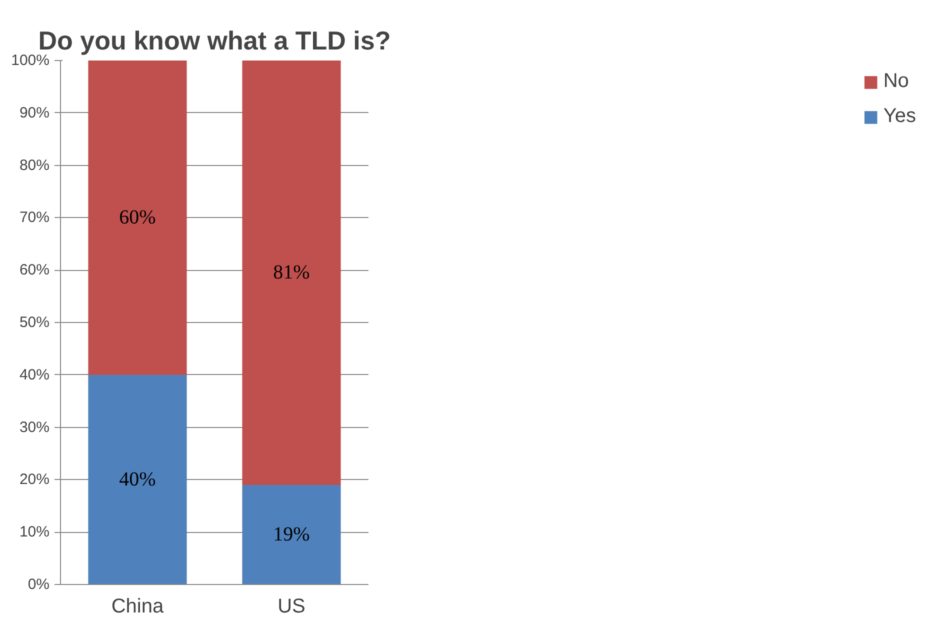 This screenshot has width=926, height=639. Describe the element at coordinates (34, 217) in the screenshot. I see `y-tick-label: 70%` at that location.